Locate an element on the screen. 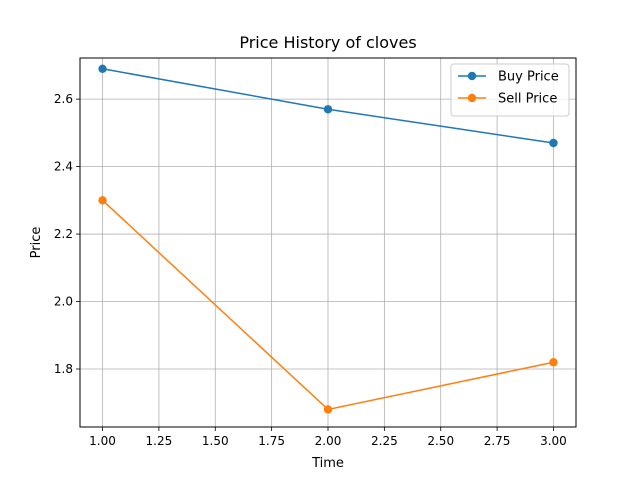 The width and height of the screenshot is (640, 480). x-tick-label: 2.50 is located at coordinates (440, 441).